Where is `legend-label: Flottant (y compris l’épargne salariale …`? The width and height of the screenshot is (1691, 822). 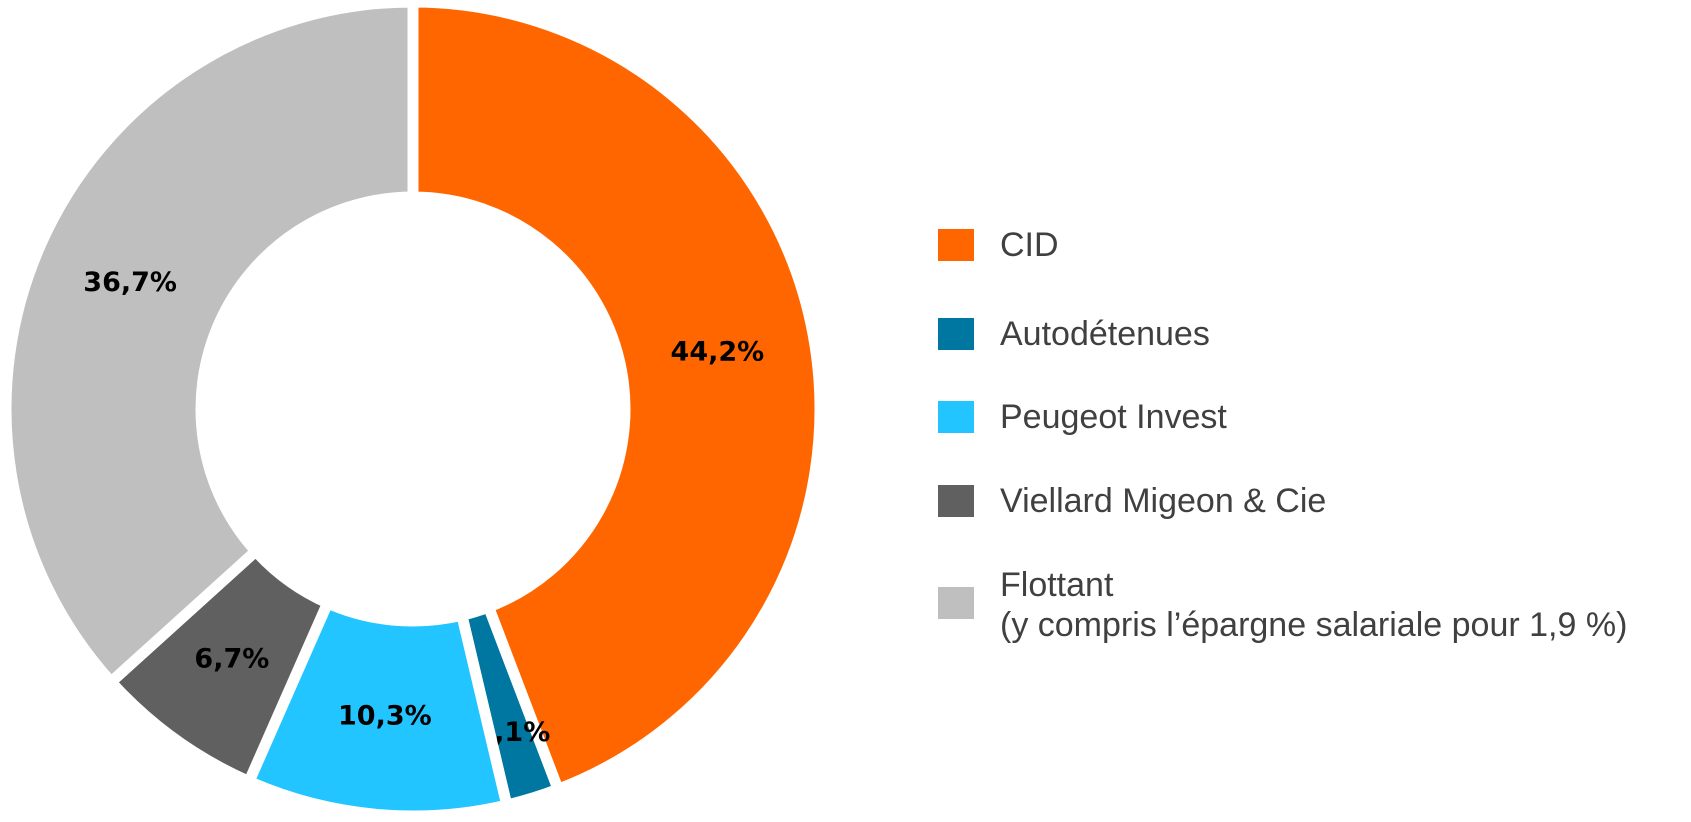 legend-label: Flottant (y compris l’épargne salariale … is located at coordinates (1314, 605).